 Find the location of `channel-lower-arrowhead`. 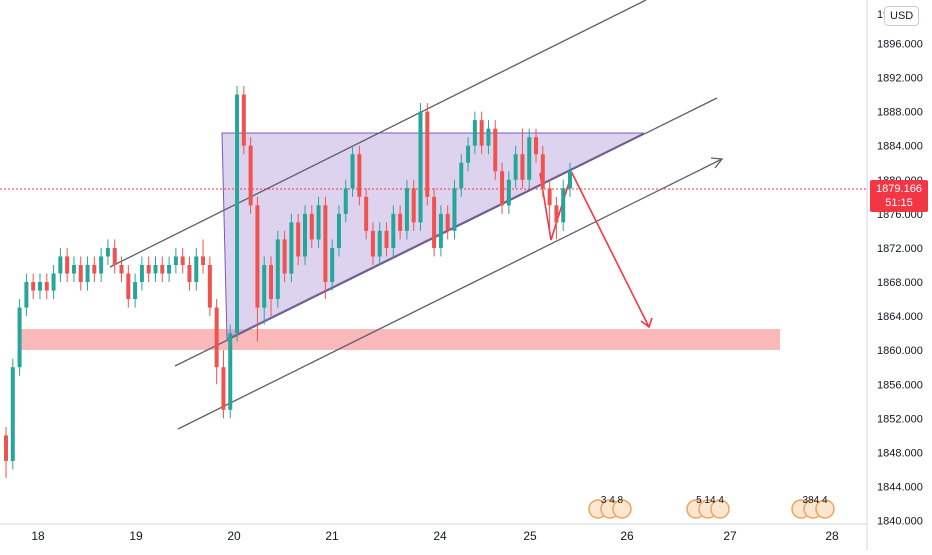

channel-lower-arrowhead is located at coordinates (717, 163).